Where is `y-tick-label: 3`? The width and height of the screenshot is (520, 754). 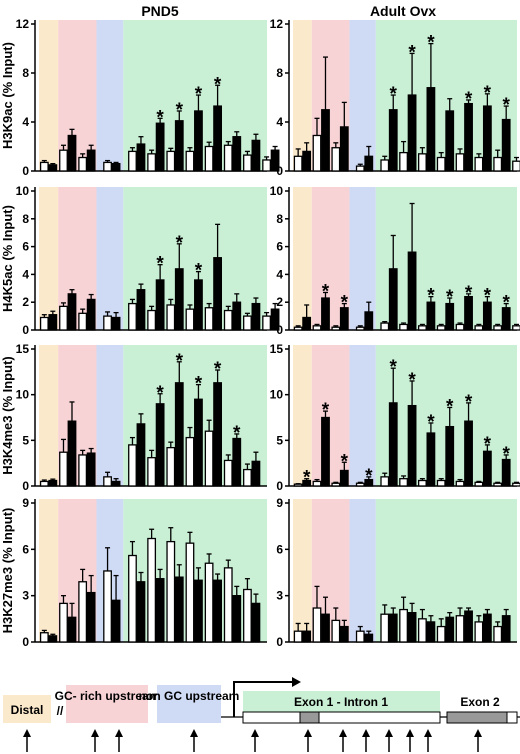
y-tick-label: 3 is located at coordinates (279, 596).